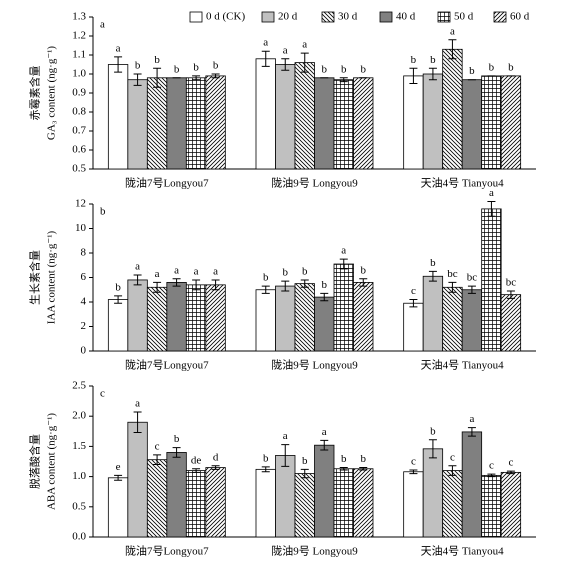 This screenshot has height=565, width=580. What do you see at coordinates (79, 17) in the screenshot?
I see `y-tick-label: 1.3` at bounding box center [79, 17].